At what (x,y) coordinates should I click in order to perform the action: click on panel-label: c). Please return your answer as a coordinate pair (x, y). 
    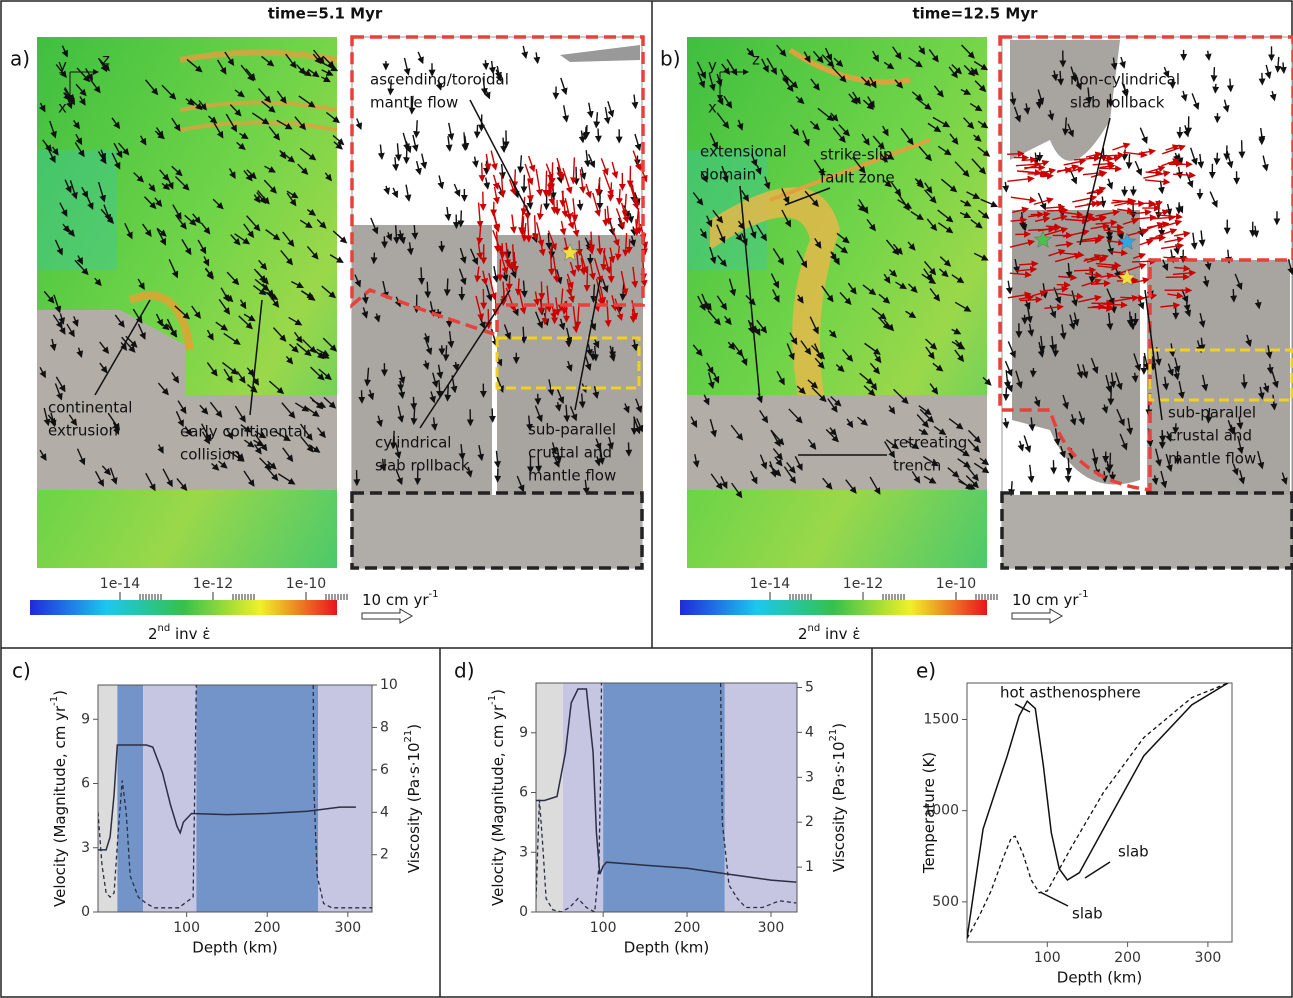
    Looking at the image, I should click on (21, 671).